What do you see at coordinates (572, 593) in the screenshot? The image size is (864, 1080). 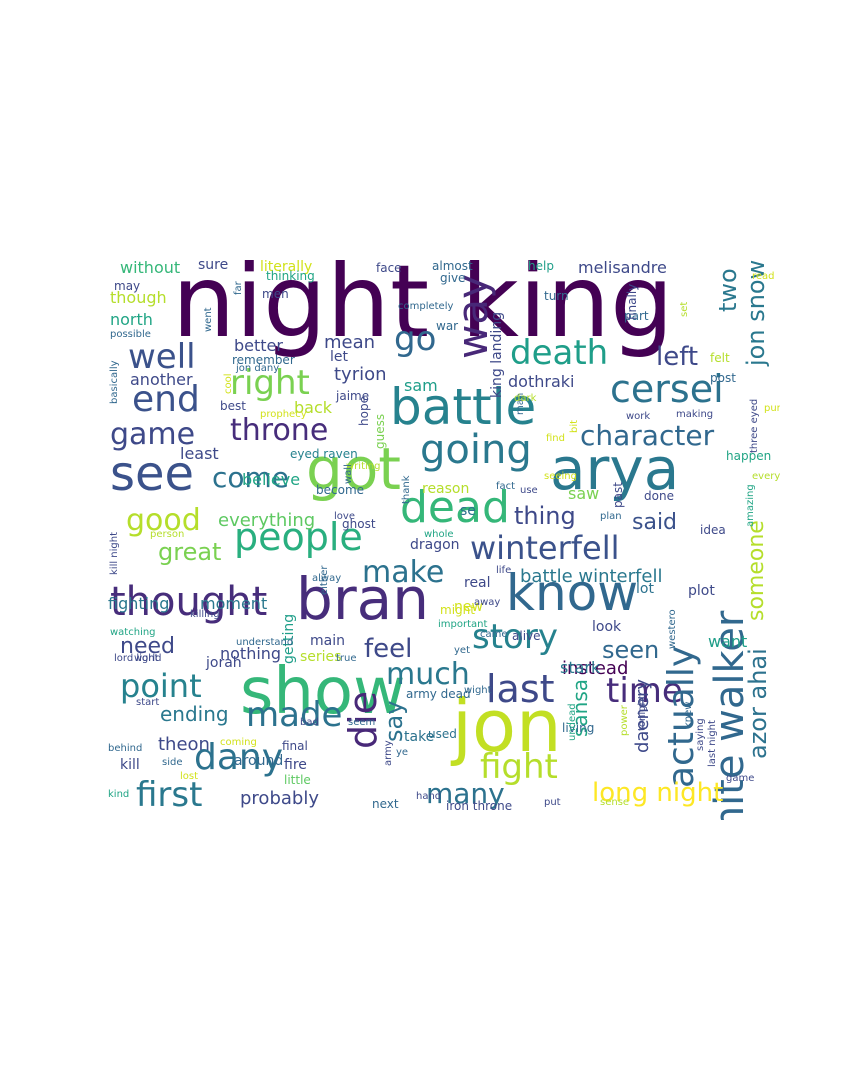 I see `word-5: know` at bounding box center [572, 593].